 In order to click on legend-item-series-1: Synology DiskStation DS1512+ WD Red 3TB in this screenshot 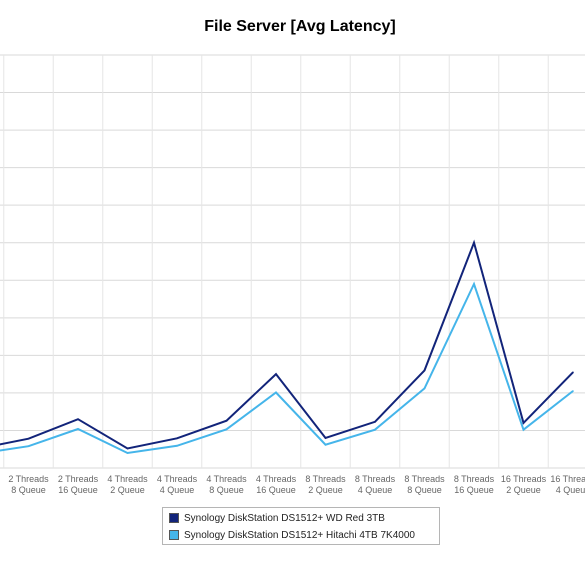, I will do `click(277, 519)`.